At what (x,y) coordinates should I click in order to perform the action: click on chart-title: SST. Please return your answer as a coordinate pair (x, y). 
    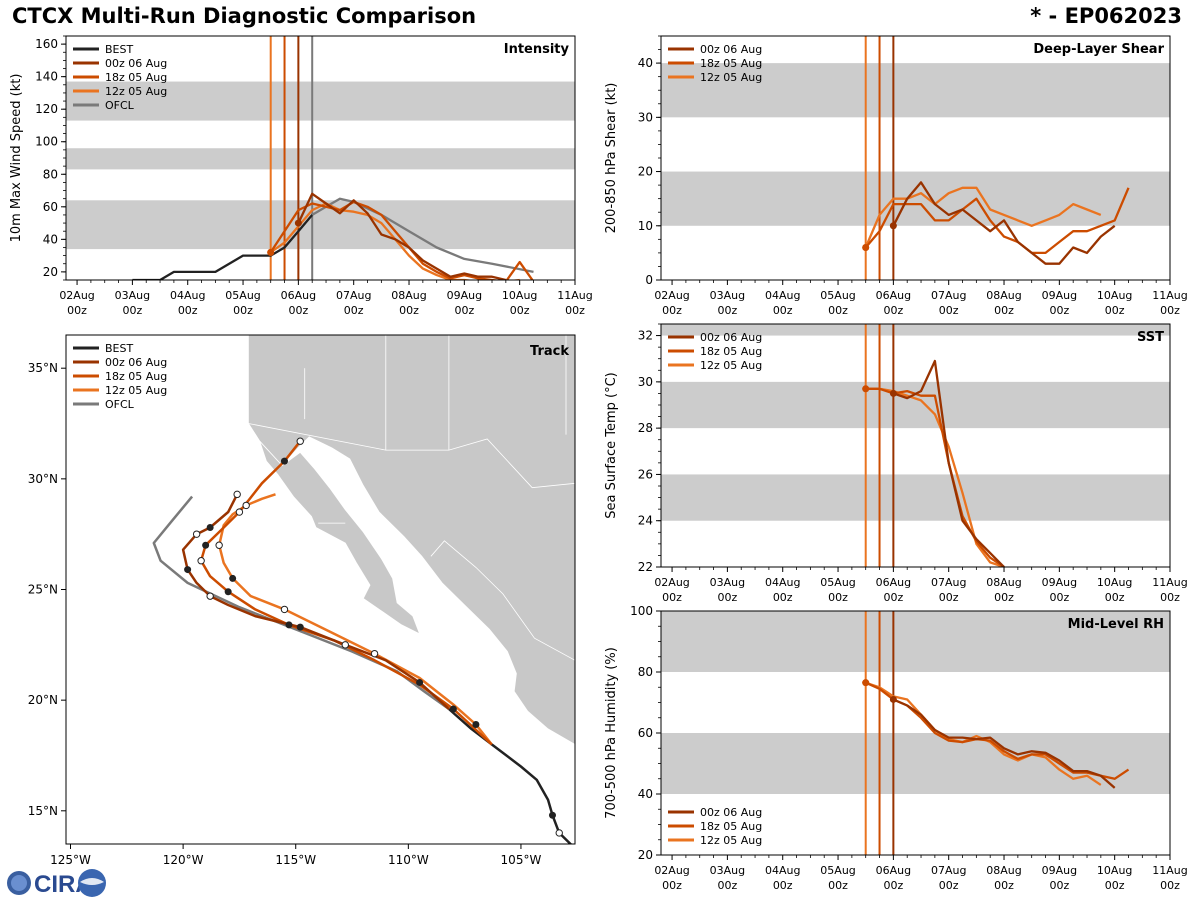
    Looking at the image, I should click on (1150, 337).